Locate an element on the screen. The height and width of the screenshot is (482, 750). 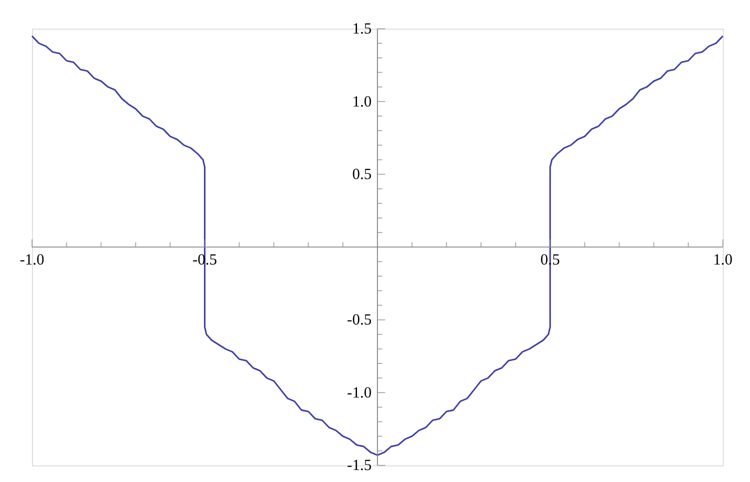
y-tick-label: 1.5 is located at coordinates (362, 29).